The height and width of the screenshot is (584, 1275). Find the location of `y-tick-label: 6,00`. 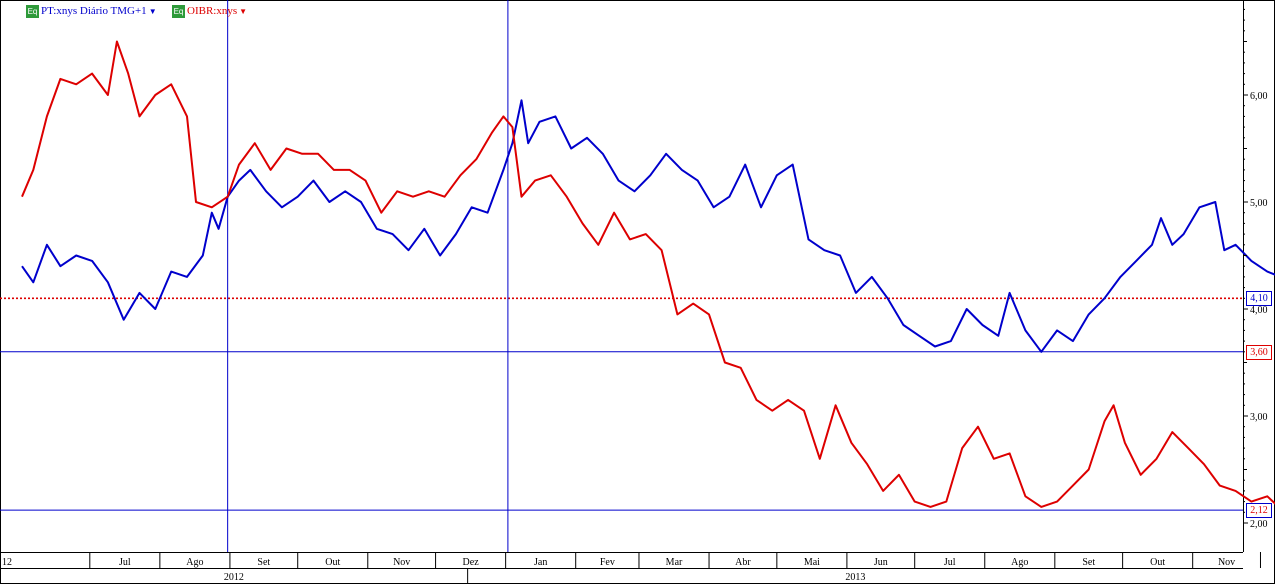

y-tick-label: 6,00 is located at coordinates (1259, 96).